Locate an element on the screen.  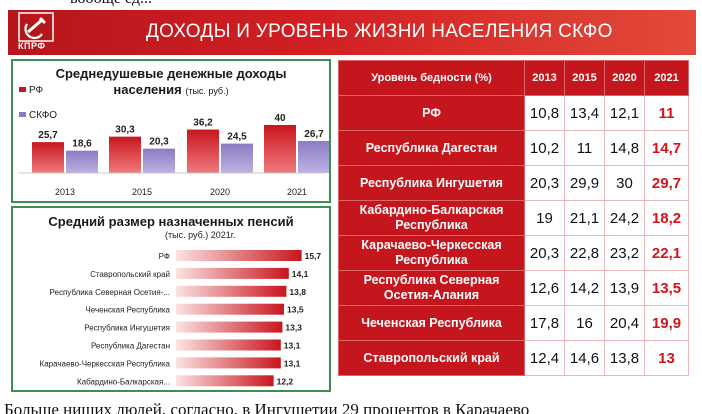
table-cell: 14,2 is located at coordinates (584, 288).